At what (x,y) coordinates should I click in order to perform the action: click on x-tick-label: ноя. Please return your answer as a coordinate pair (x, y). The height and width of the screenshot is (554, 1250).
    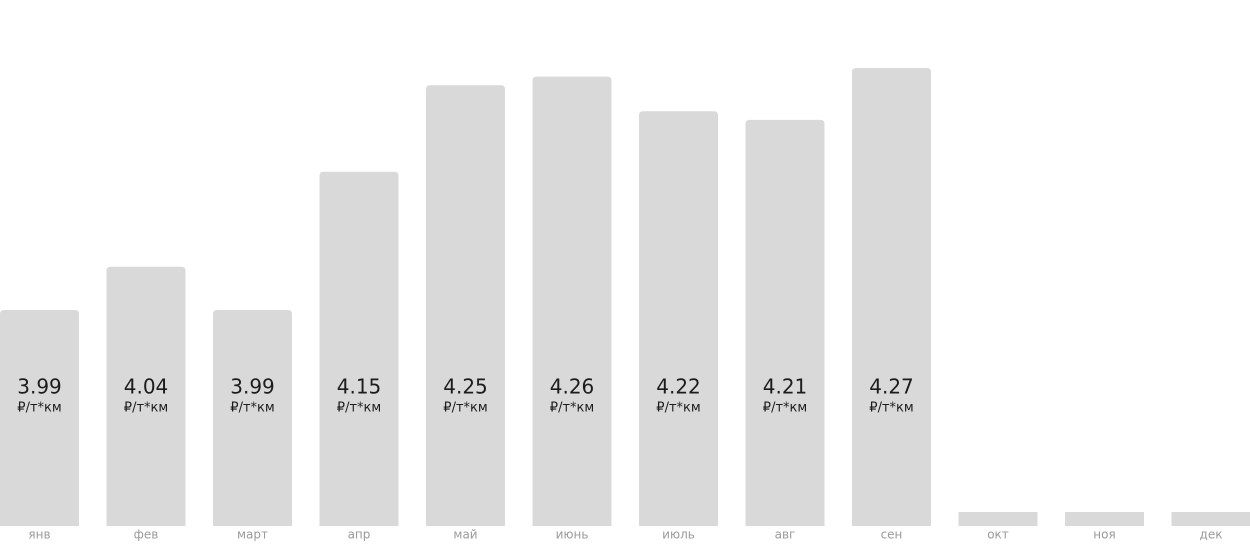
    Looking at the image, I should click on (1104, 535).